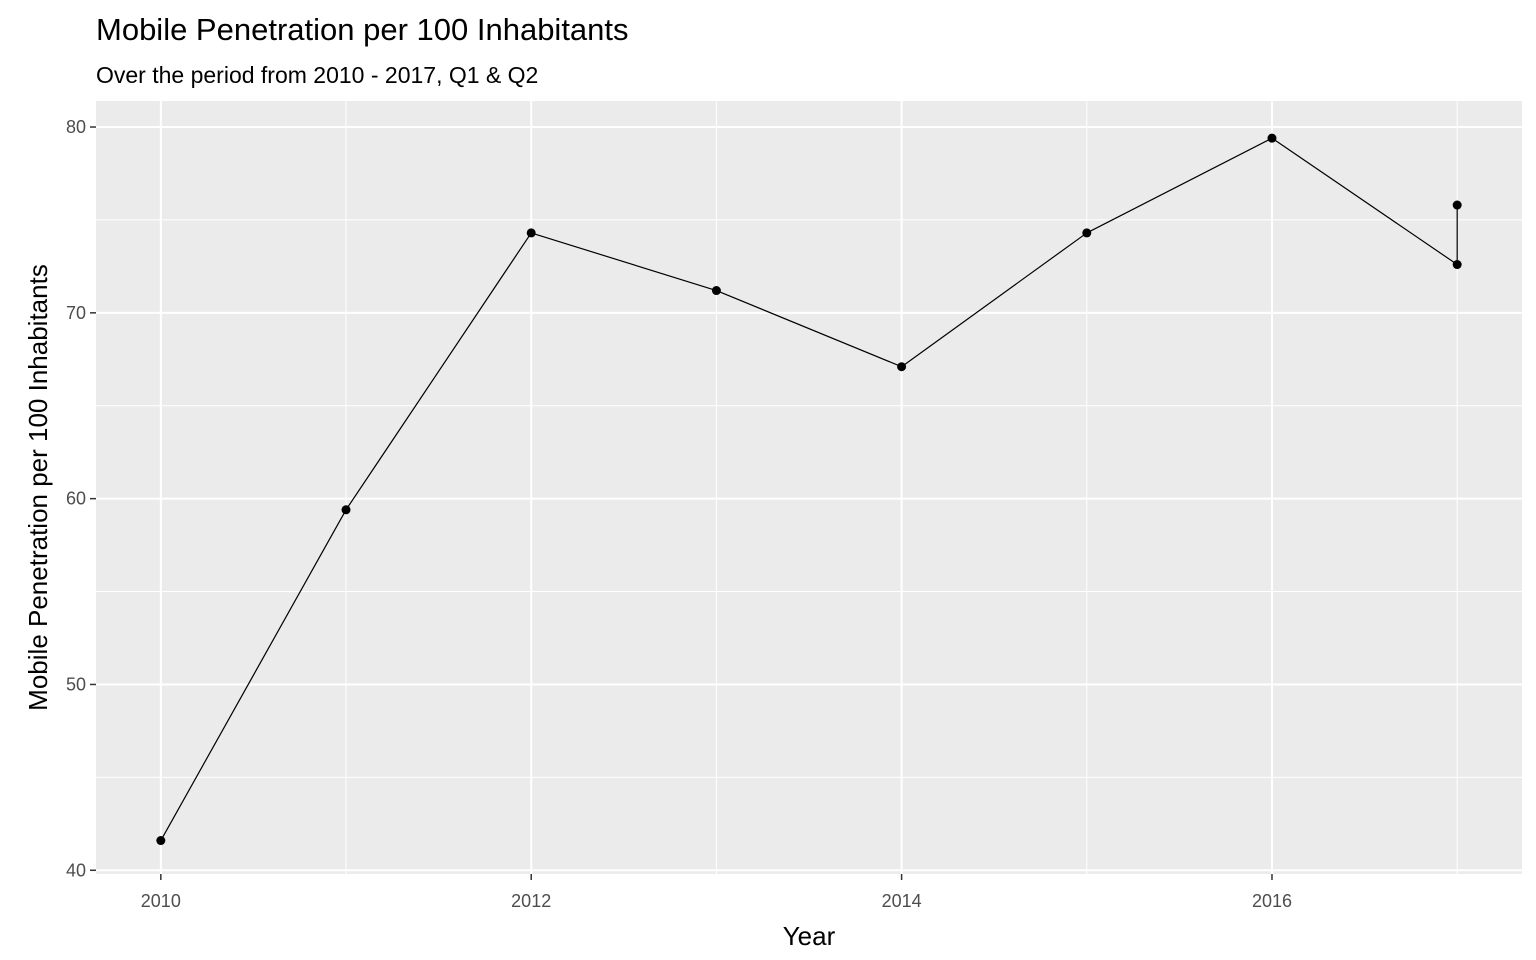  Describe the element at coordinates (1272, 901) in the screenshot. I see `x-tick-label: 2016` at that location.